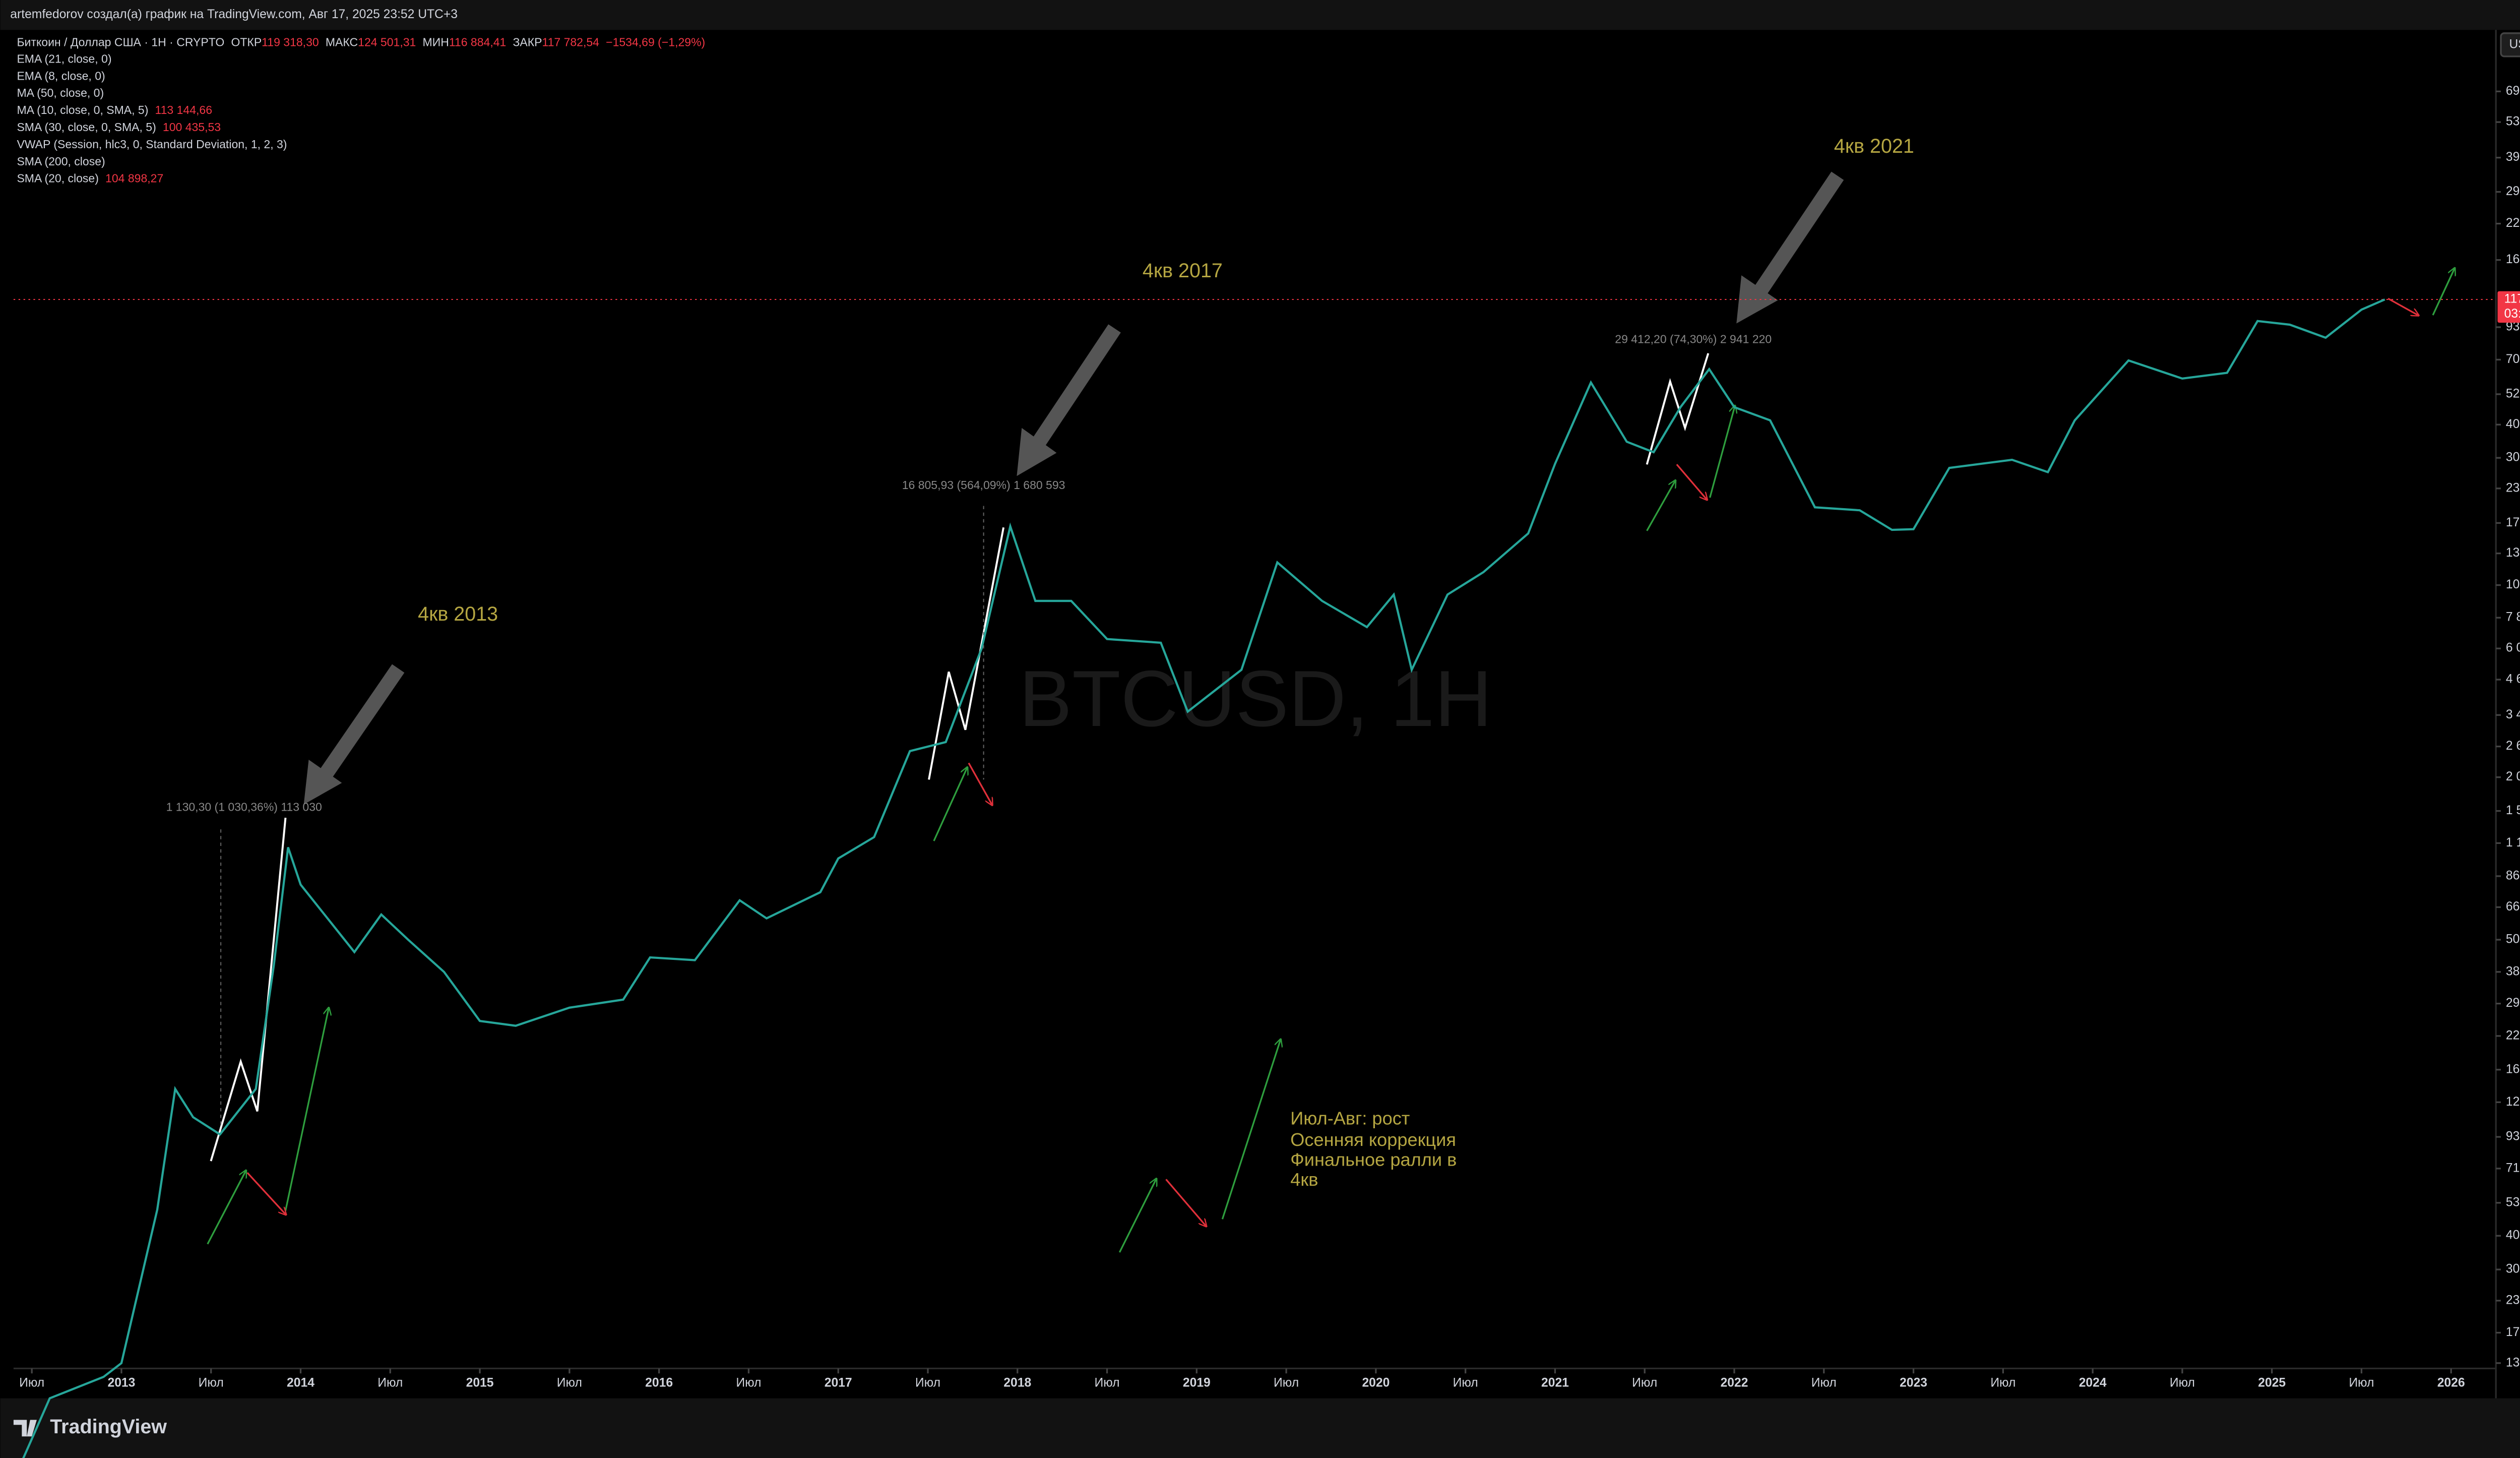  What do you see at coordinates (1183, 271) in the screenshot?
I see `annotation: 4кв 2017` at bounding box center [1183, 271].